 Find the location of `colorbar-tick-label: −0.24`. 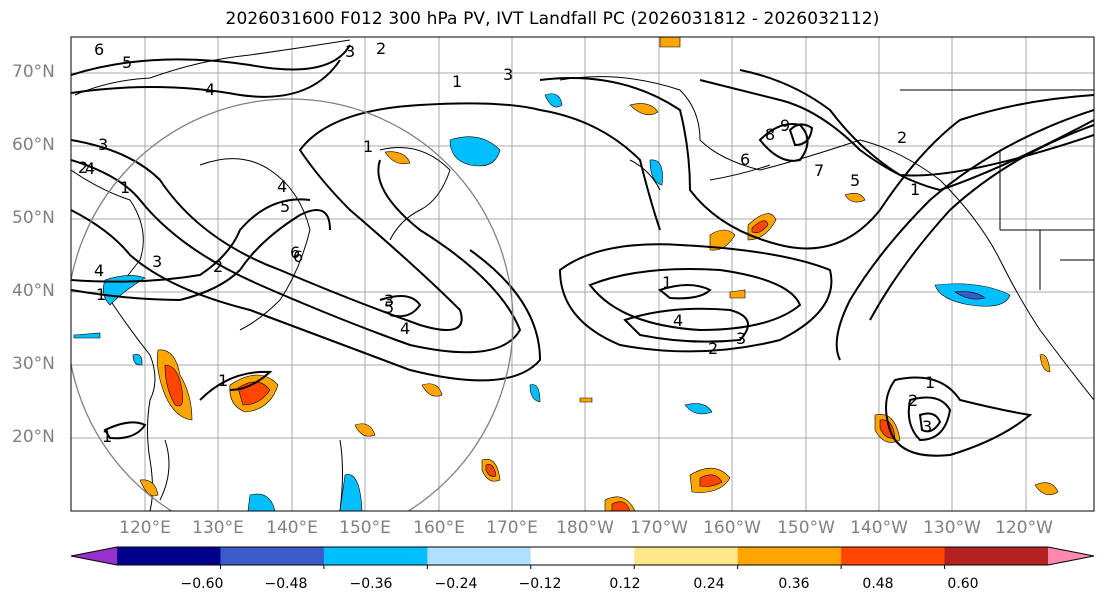

colorbar-tick-label: −0.24 is located at coordinates (456, 584).